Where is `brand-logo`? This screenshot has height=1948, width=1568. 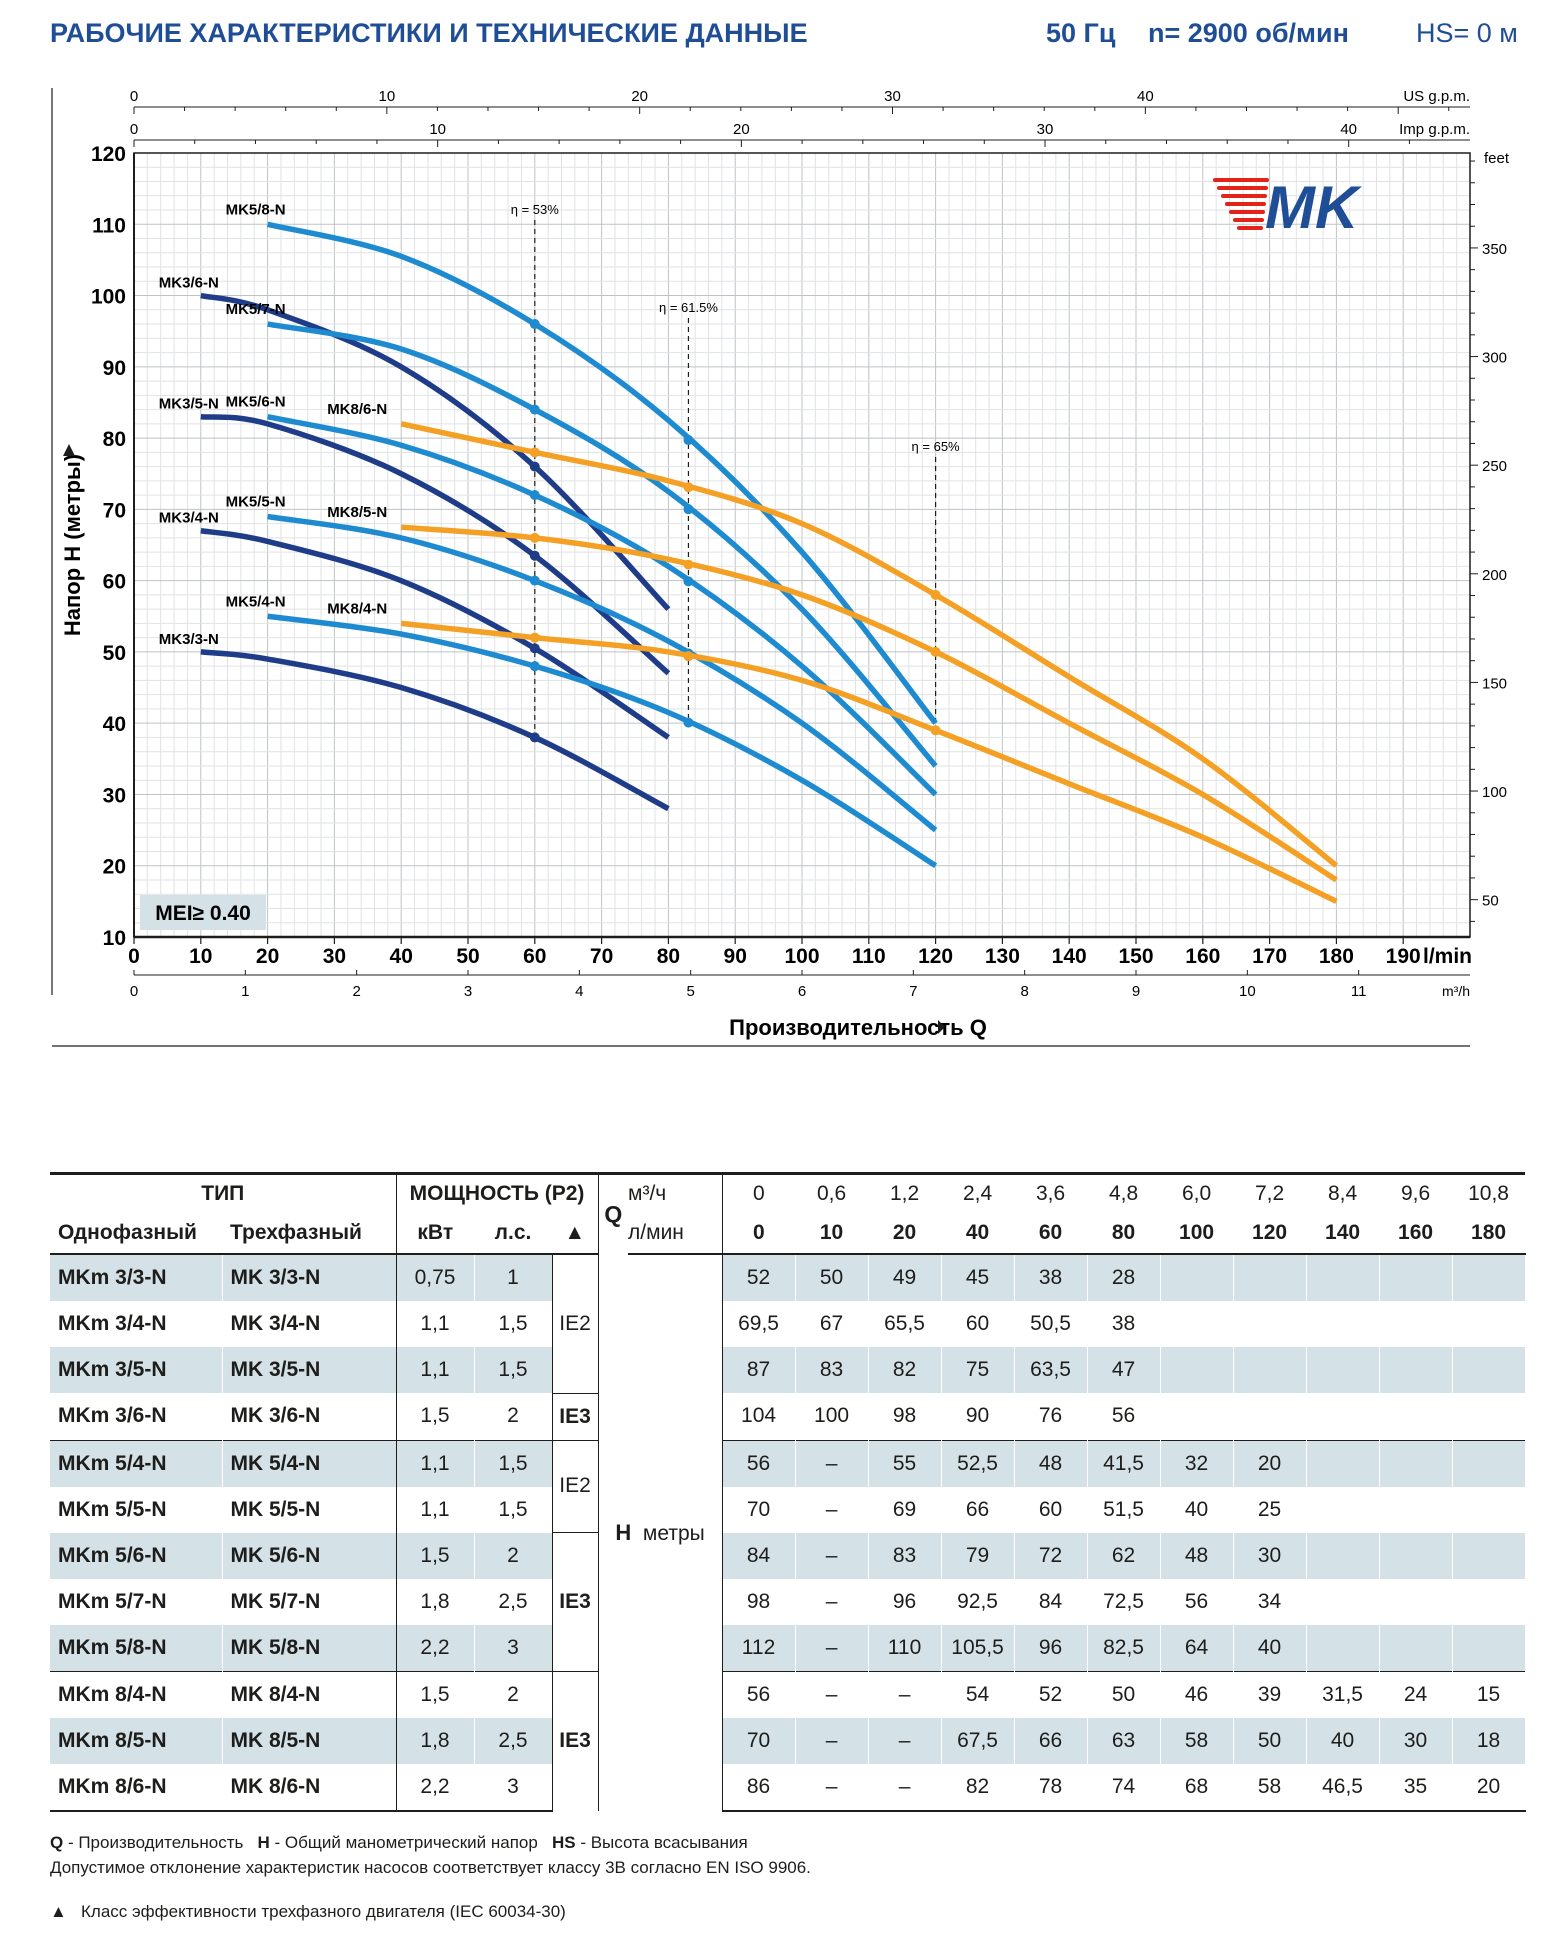
brand-logo is located at coordinates (1241, 204).